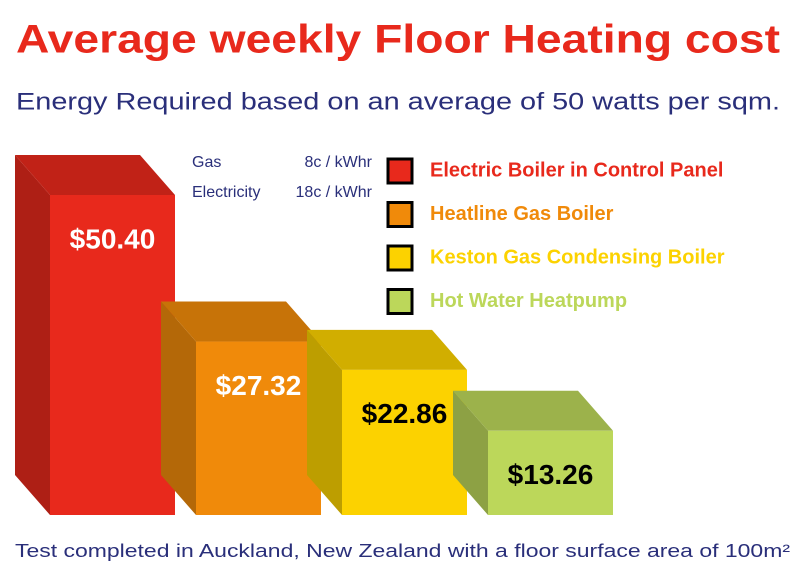 The image size is (800, 584). Describe the element at coordinates (576, 170) in the screenshot. I see `legend-label: Electric Boiler in Control Panel` at that location.